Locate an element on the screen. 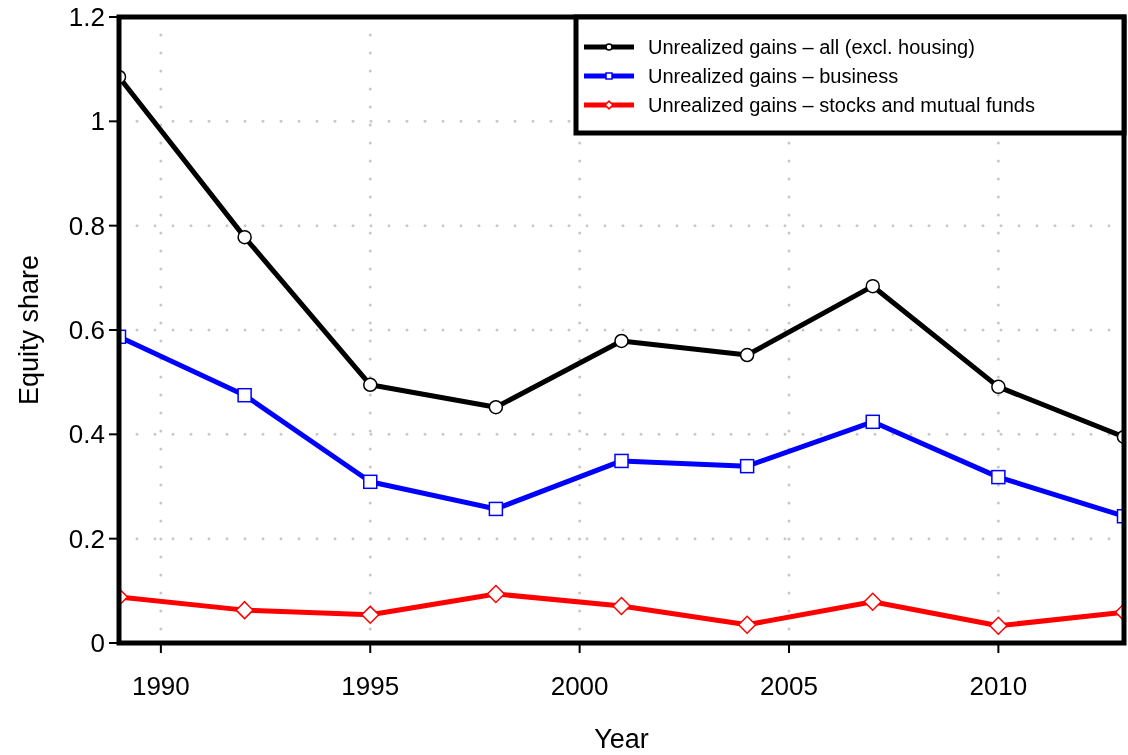  x-tick-label: 1995 is located at coordinates (370, 686).